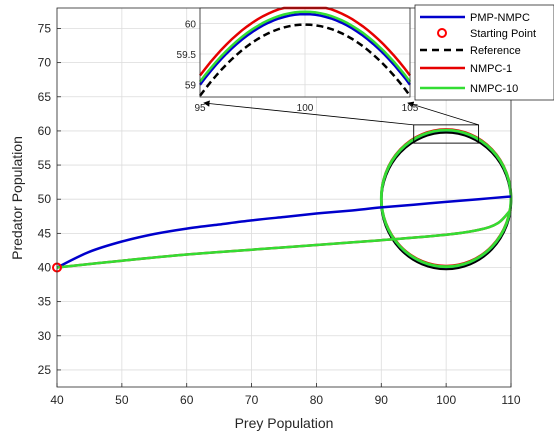  I want to click on inset-axes: 95 100 105 59 59.5 60, so click(298, 60).